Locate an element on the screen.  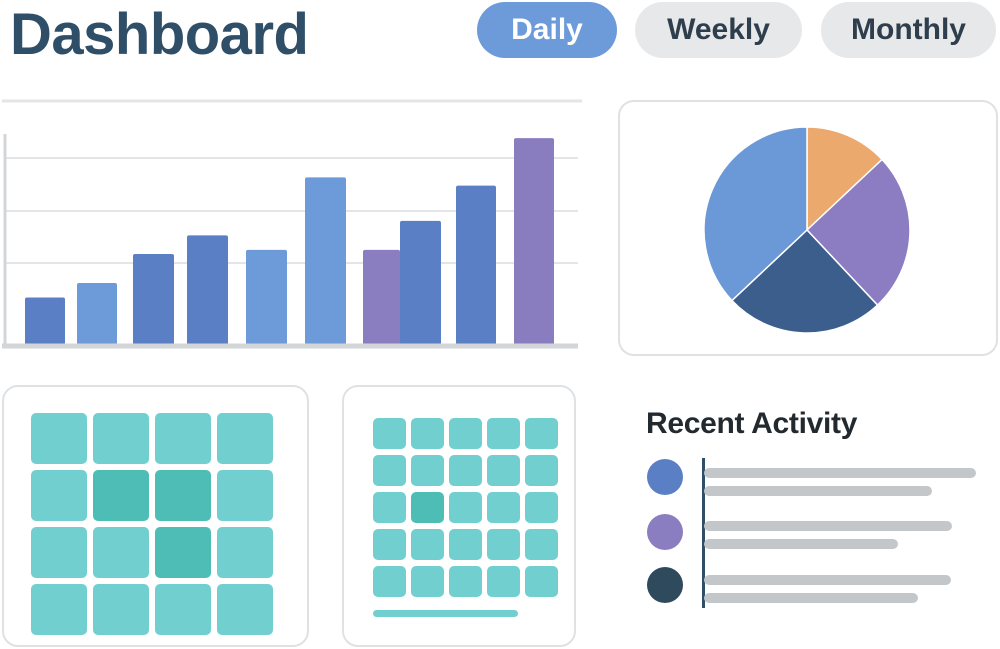
pie-slices is located at coordinates (807, 230).